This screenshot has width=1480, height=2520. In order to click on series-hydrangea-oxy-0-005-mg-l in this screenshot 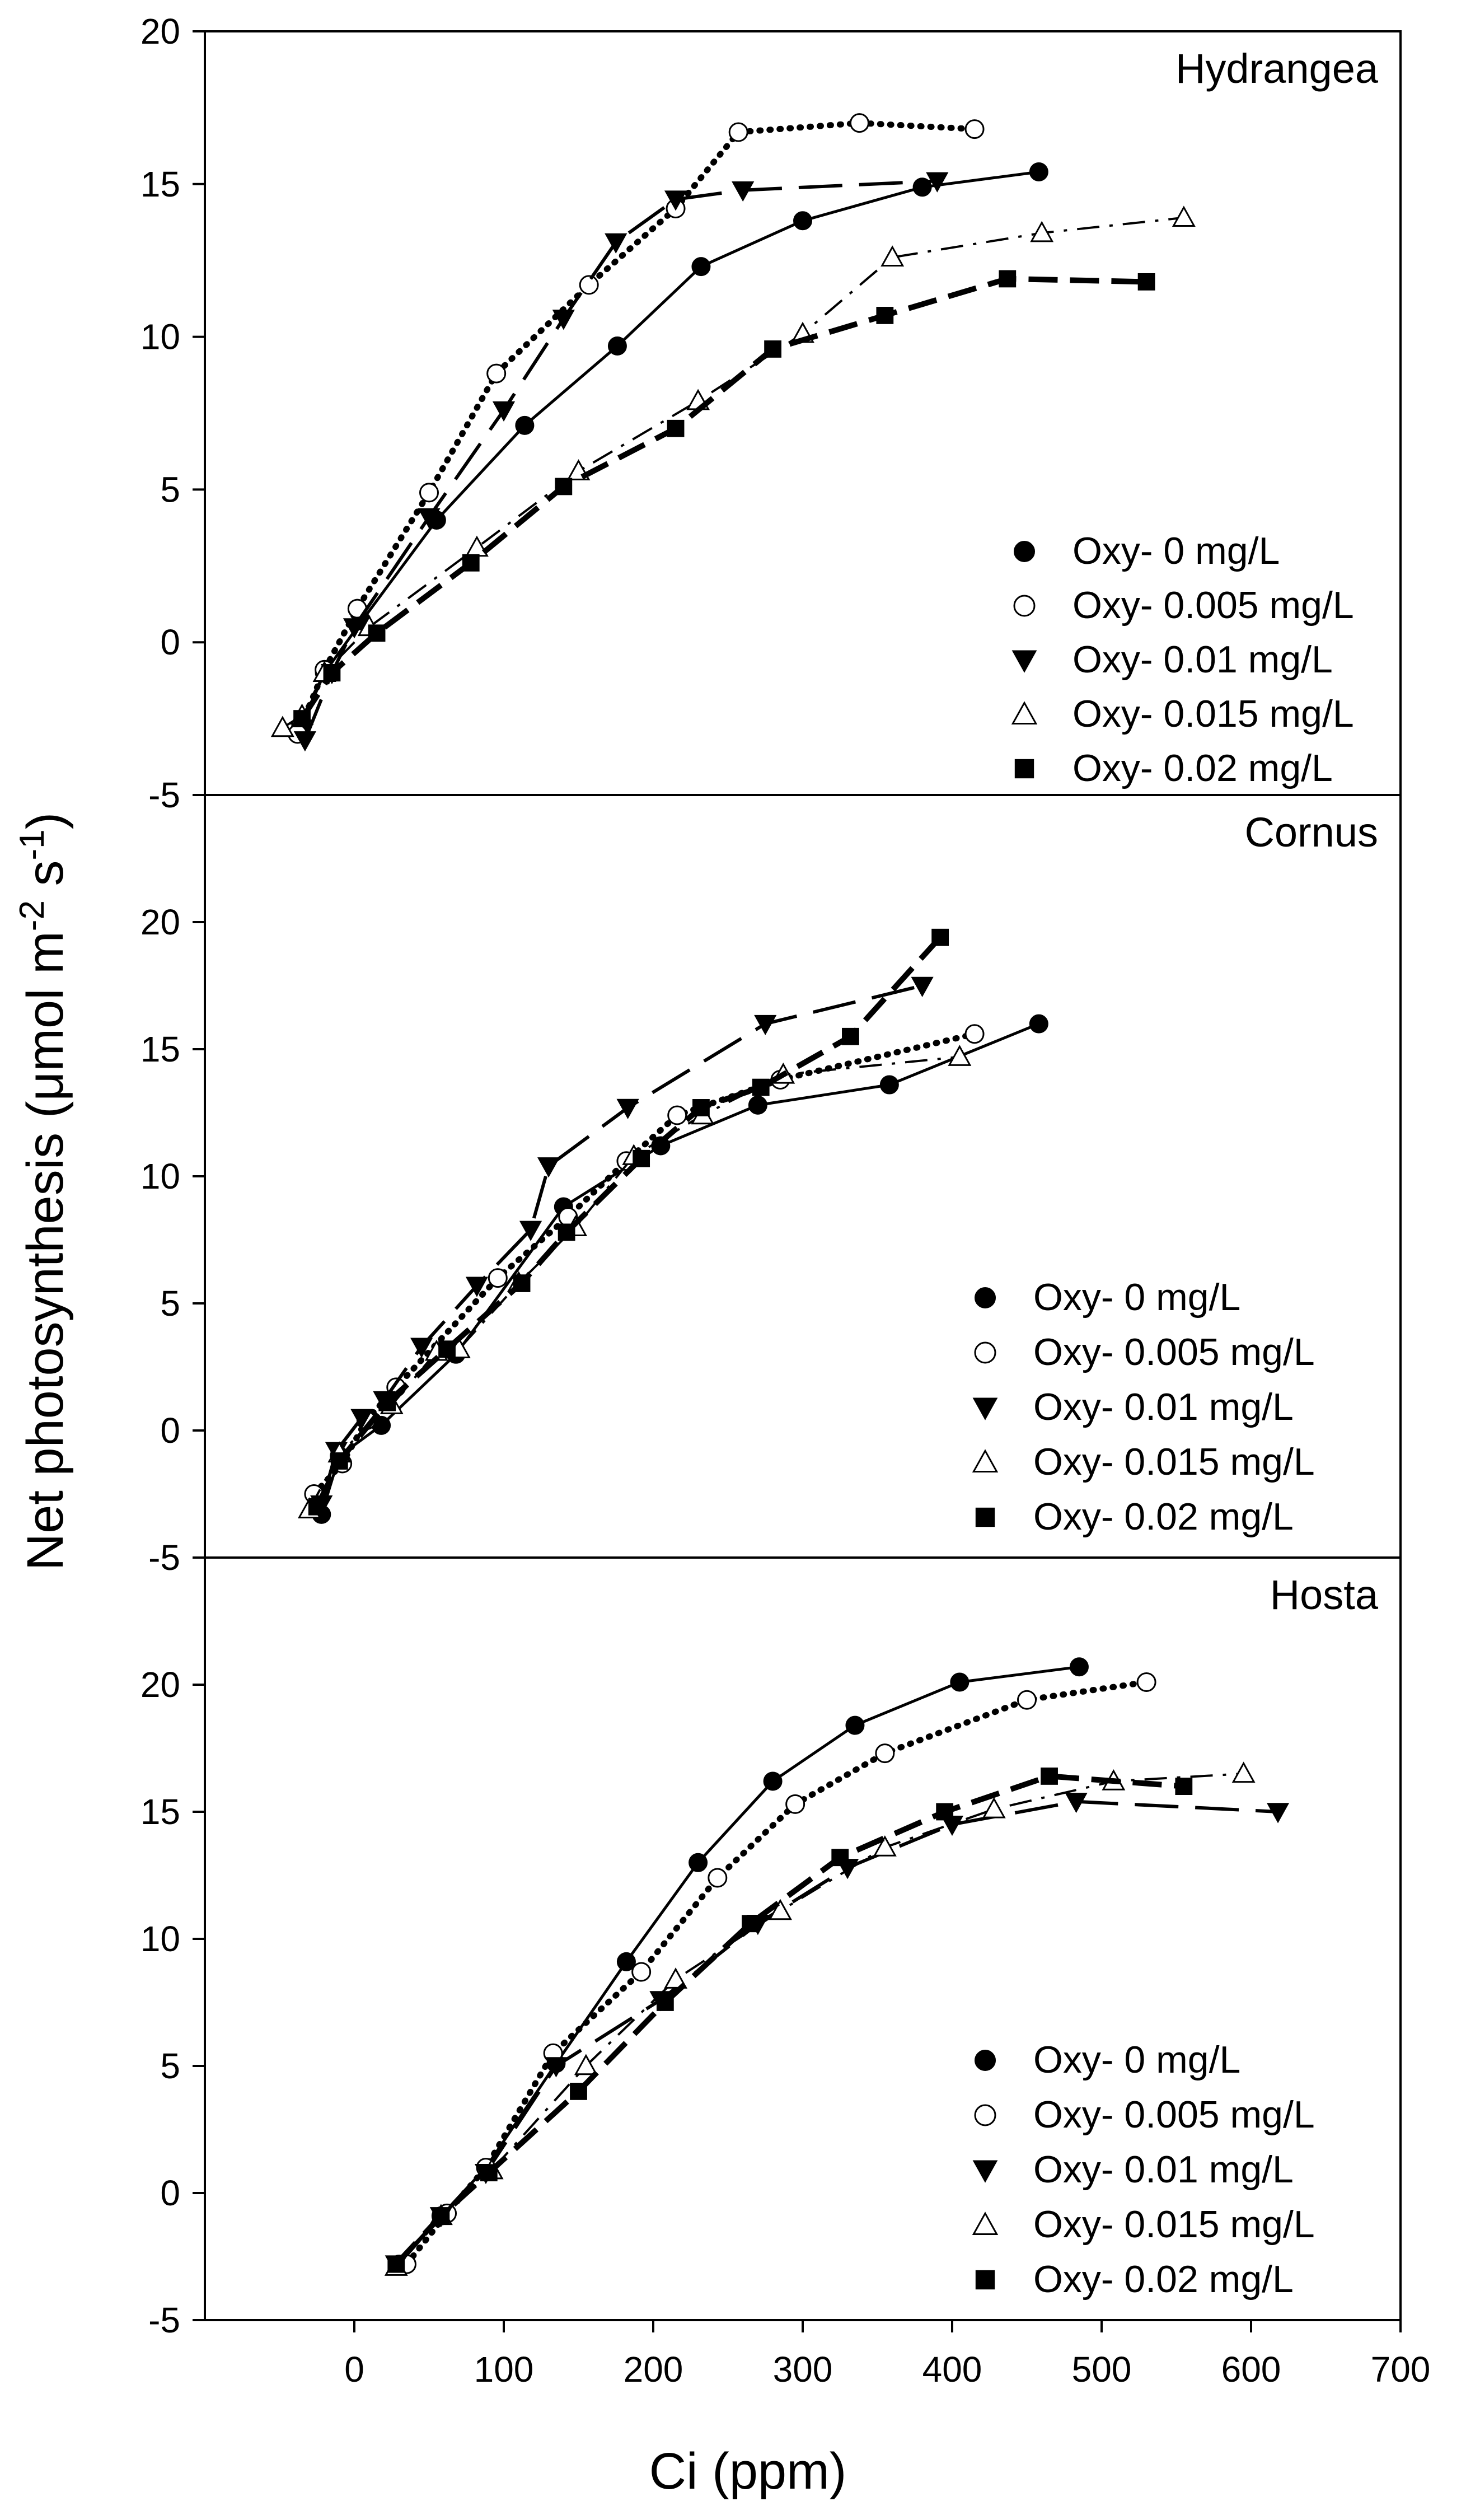, I will do `click(636, 429)`.